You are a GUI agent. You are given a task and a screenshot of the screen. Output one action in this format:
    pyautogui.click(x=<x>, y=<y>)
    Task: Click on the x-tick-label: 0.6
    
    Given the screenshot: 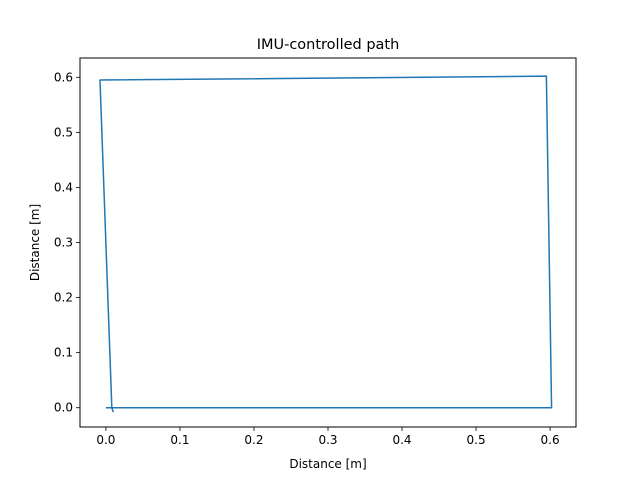 What is the action you would take?
    pyautogui.click(x=550, y=440)
    